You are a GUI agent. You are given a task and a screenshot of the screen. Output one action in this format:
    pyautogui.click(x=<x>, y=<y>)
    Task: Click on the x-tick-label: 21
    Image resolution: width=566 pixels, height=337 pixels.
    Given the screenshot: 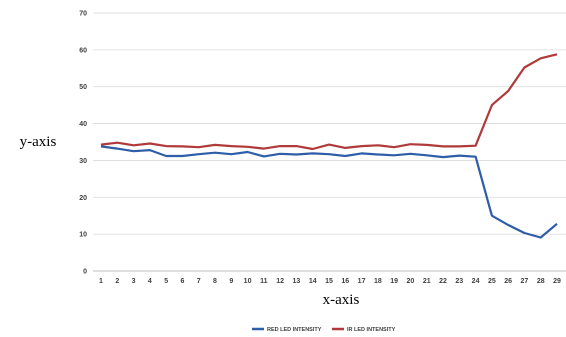 What is the action you would take?
    pyautogui.click(x=427, y=281)
    